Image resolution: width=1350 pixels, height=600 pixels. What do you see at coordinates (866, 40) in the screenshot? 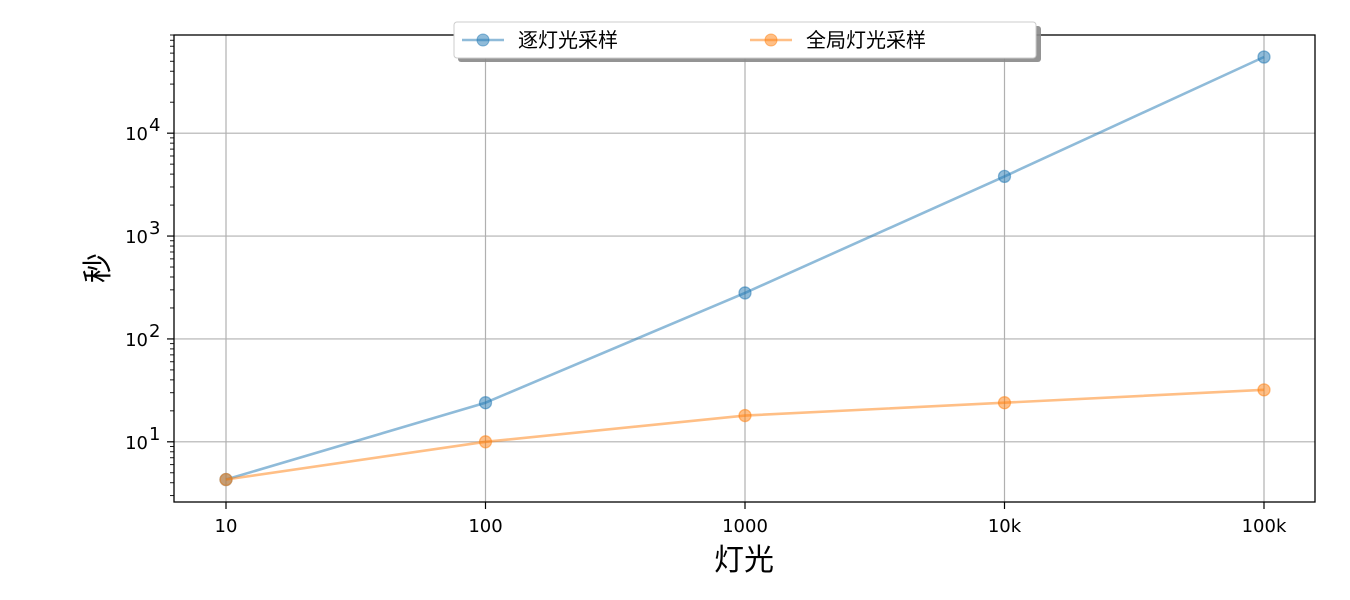
I see `legend-label: 全局灯光采样` at bounding box center [866, 40].